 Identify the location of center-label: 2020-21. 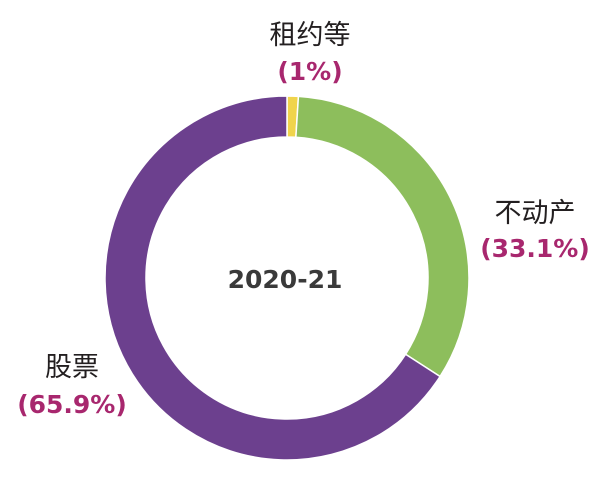
(285, 279).